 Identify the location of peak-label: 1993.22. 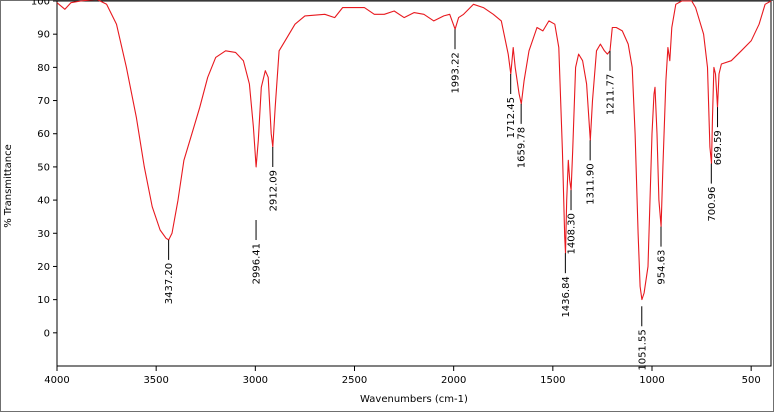
(456, 72).